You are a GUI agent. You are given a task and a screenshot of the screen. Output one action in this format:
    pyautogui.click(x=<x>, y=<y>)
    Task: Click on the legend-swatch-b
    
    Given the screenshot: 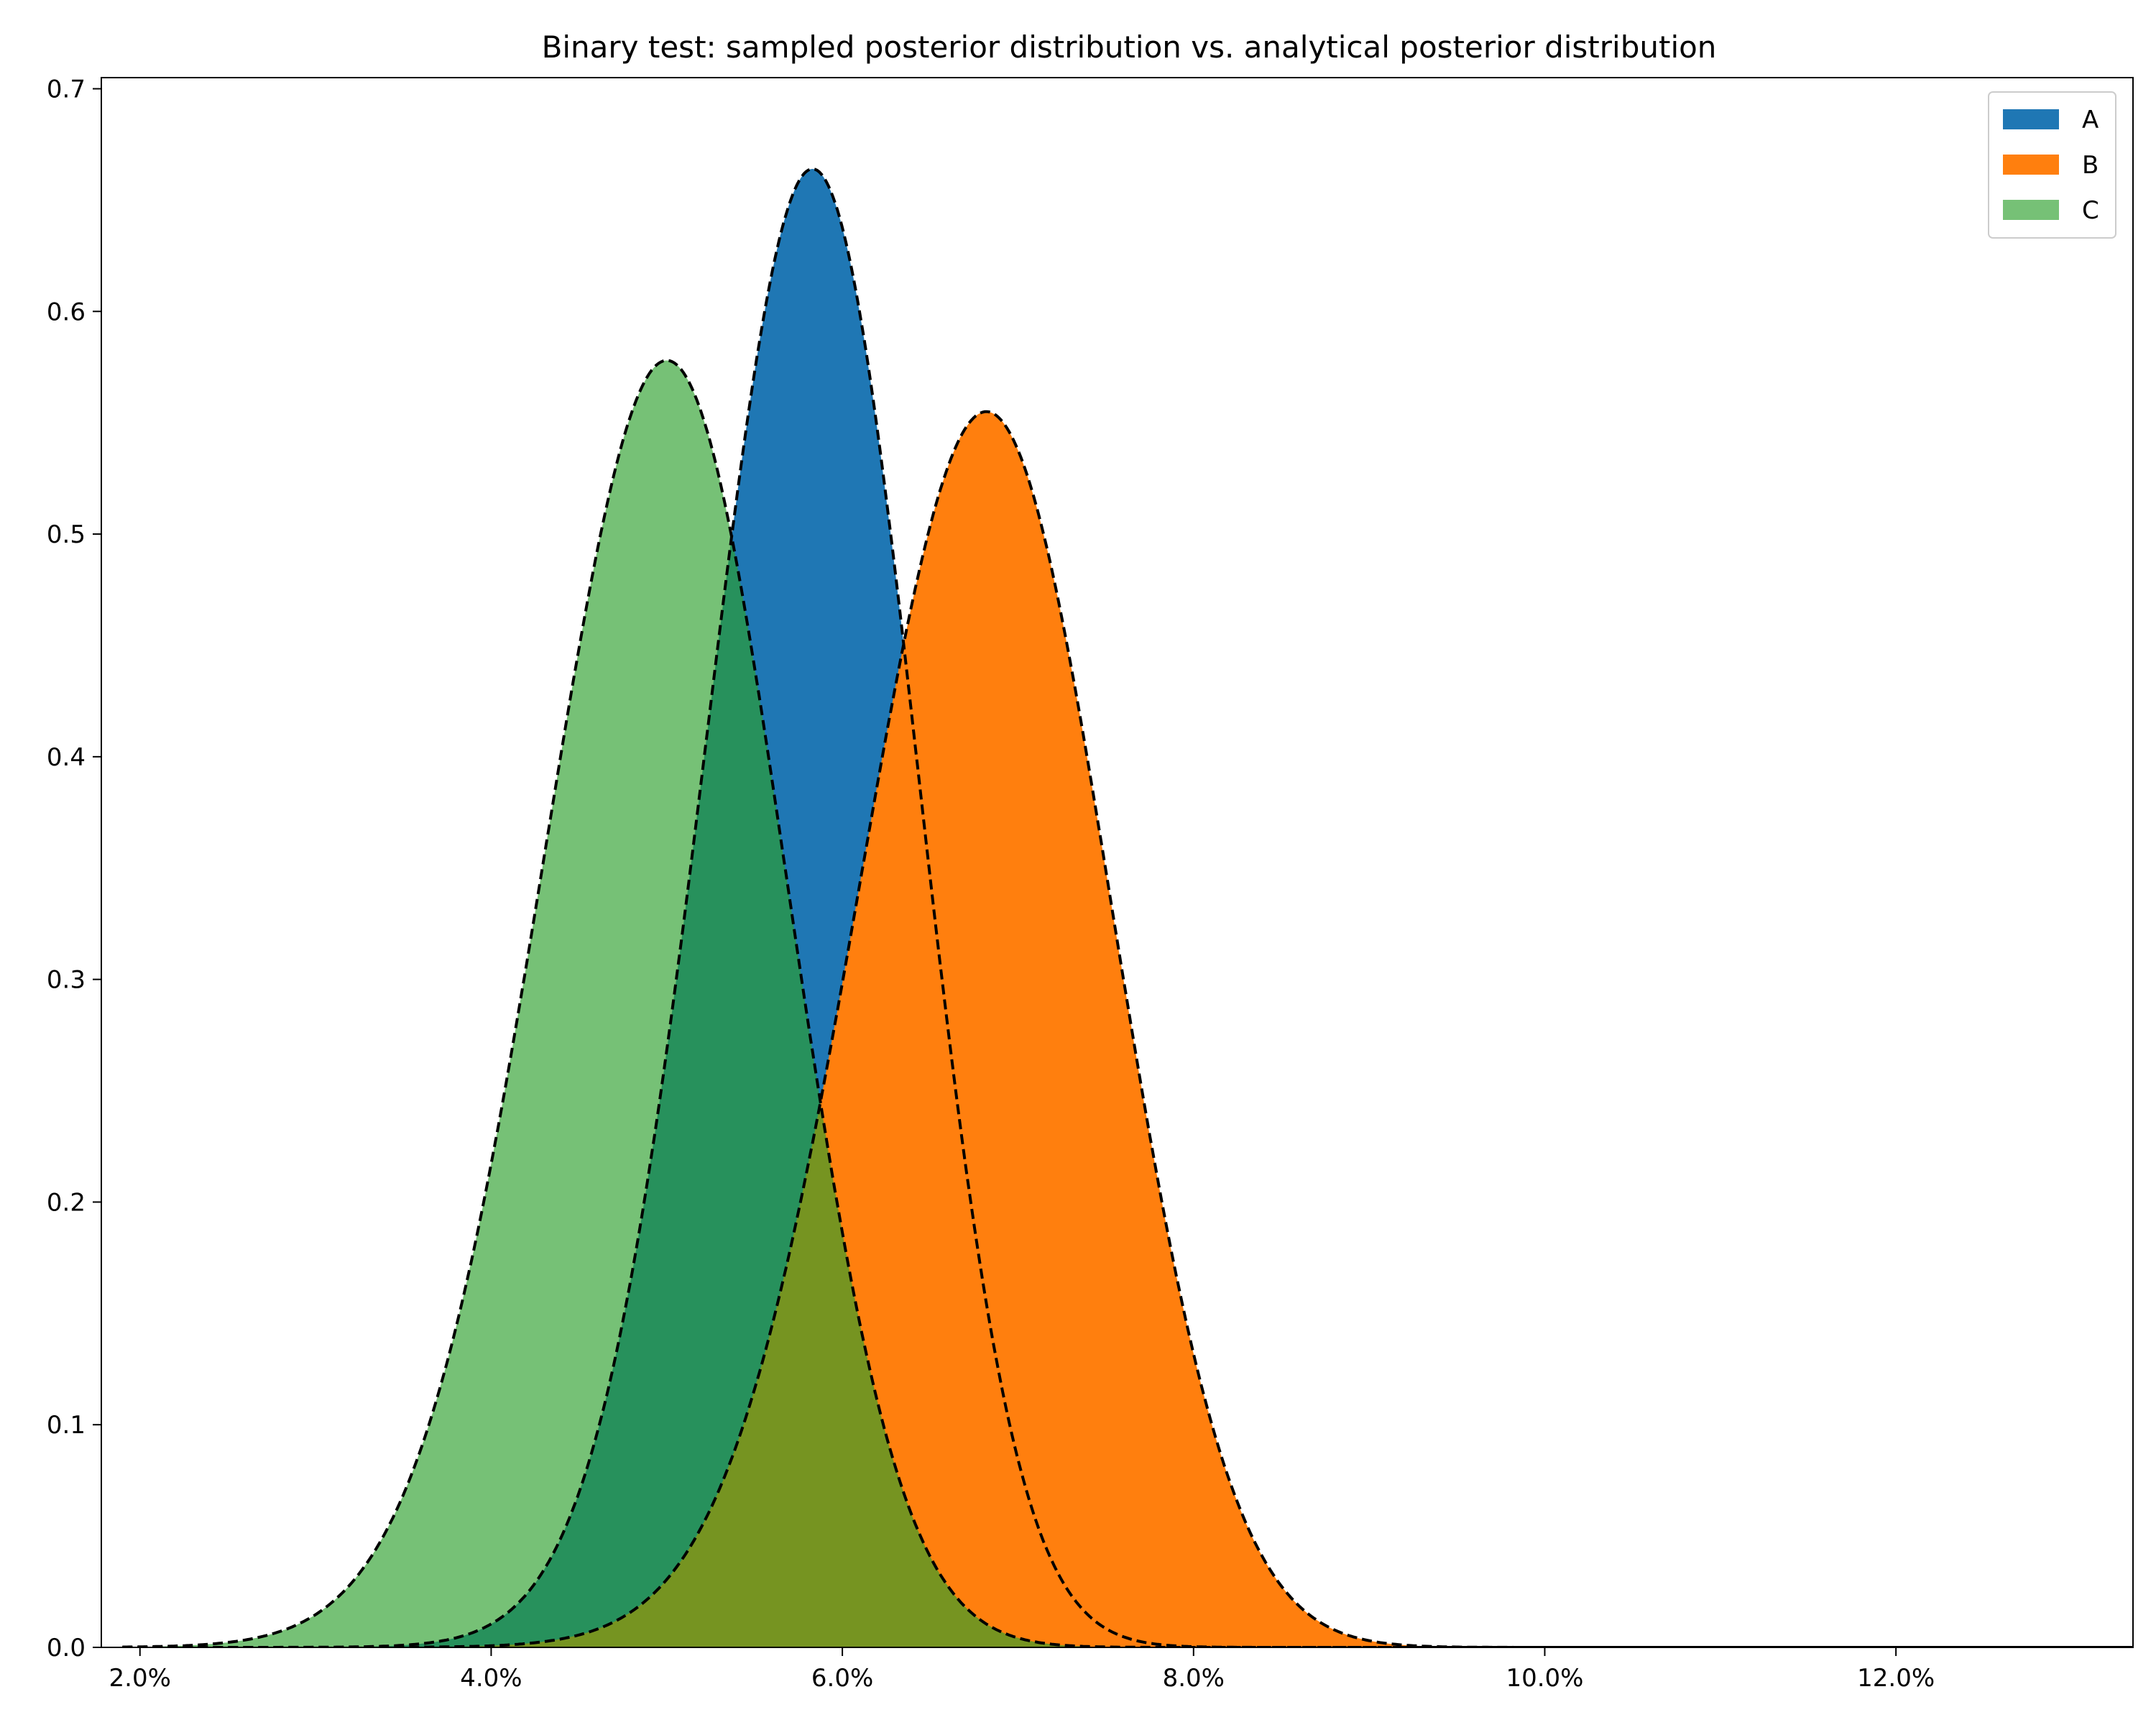 What is the action you would take?
    pyautogui.click(x=2031, y=165)
    